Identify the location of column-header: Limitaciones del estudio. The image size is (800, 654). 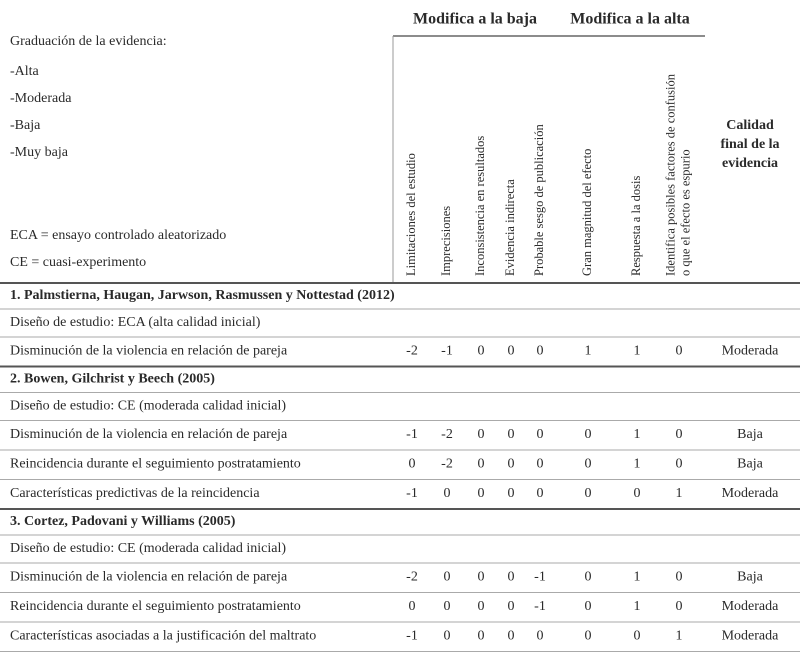
(411, 214).